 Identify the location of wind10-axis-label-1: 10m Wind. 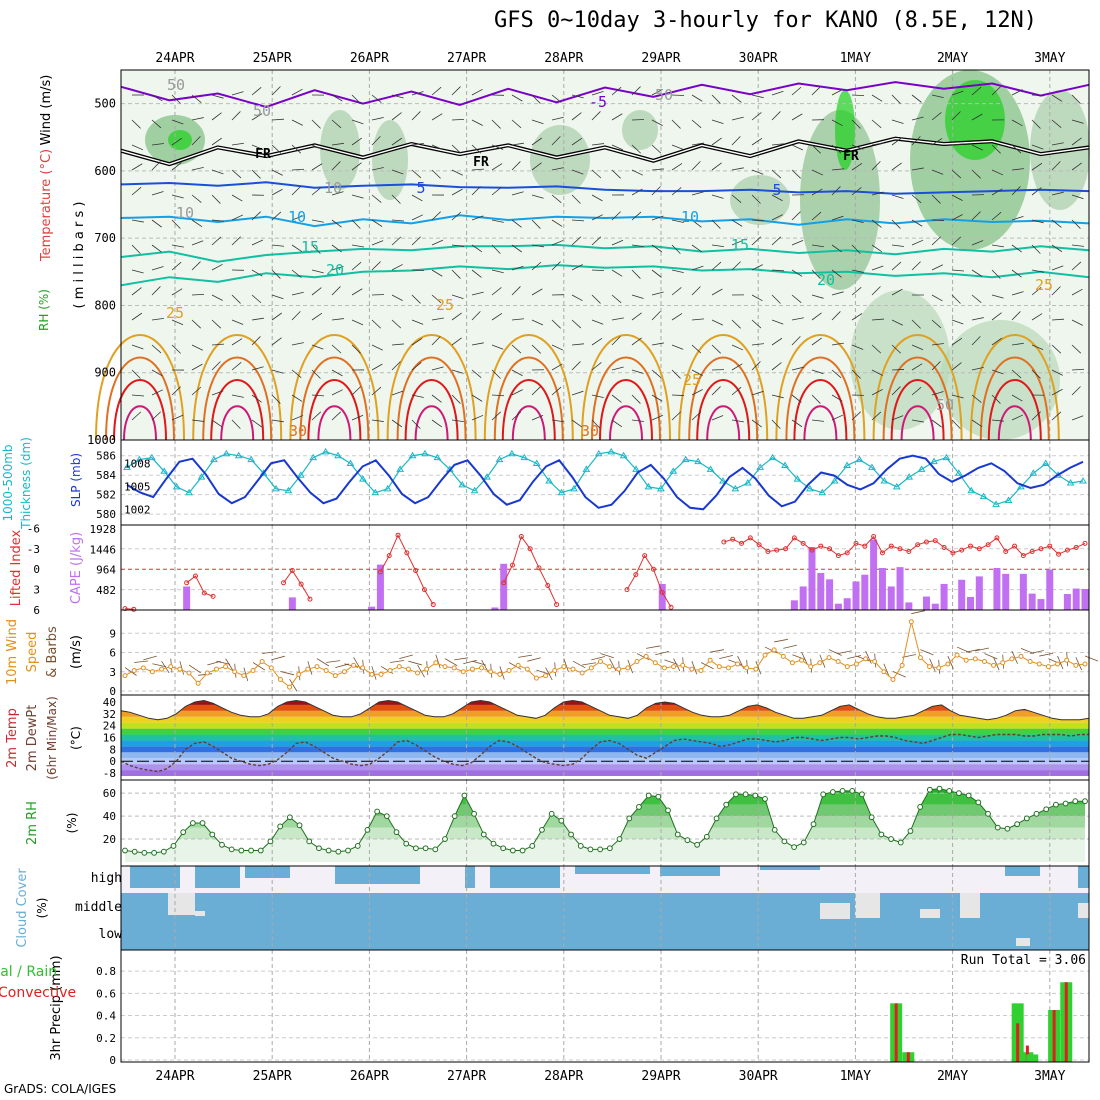
(12, 652).